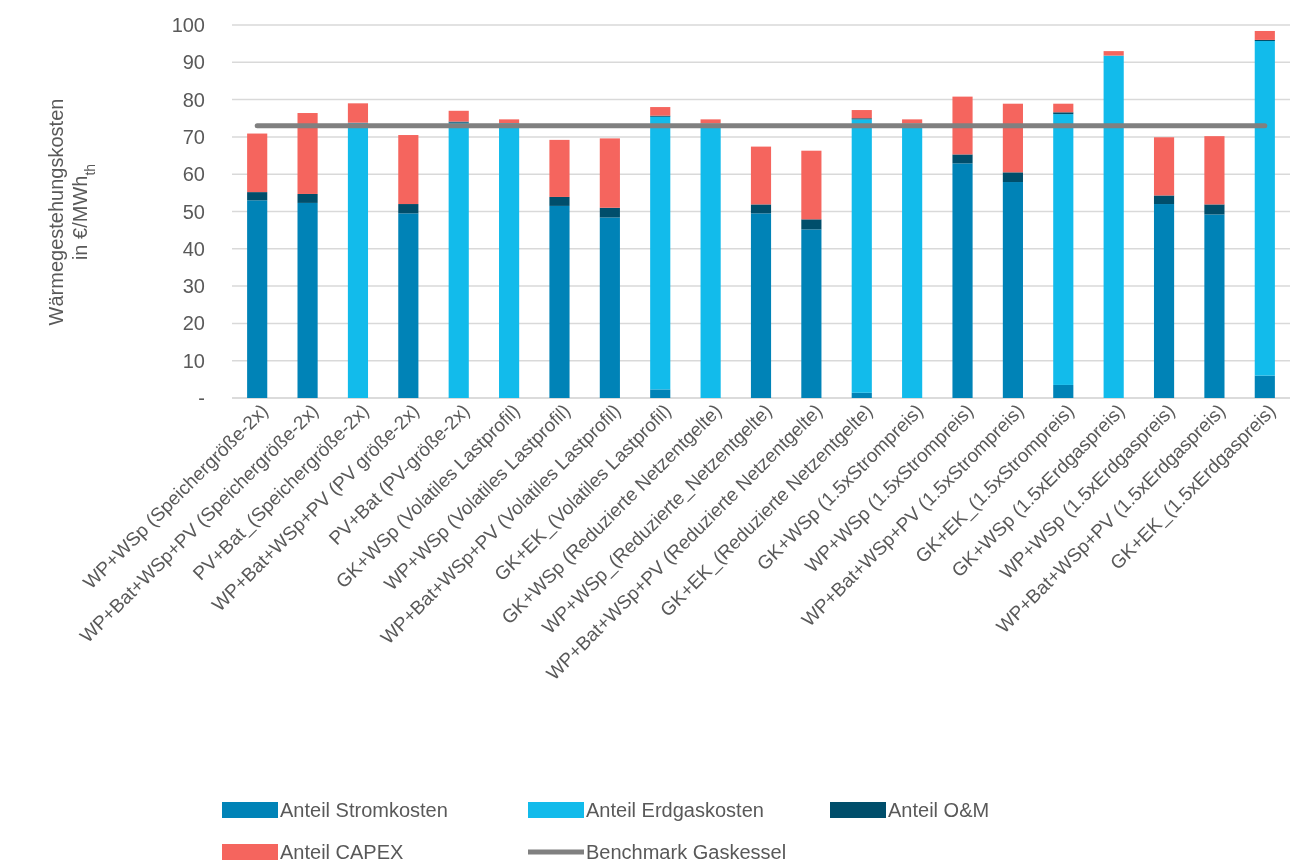 The height and width of the screenshot is (863, 1290). What do you see at coordinates (193, 248) in the screenshot?
I see `y-tick-label: 40` at bounding box center [193, 248].